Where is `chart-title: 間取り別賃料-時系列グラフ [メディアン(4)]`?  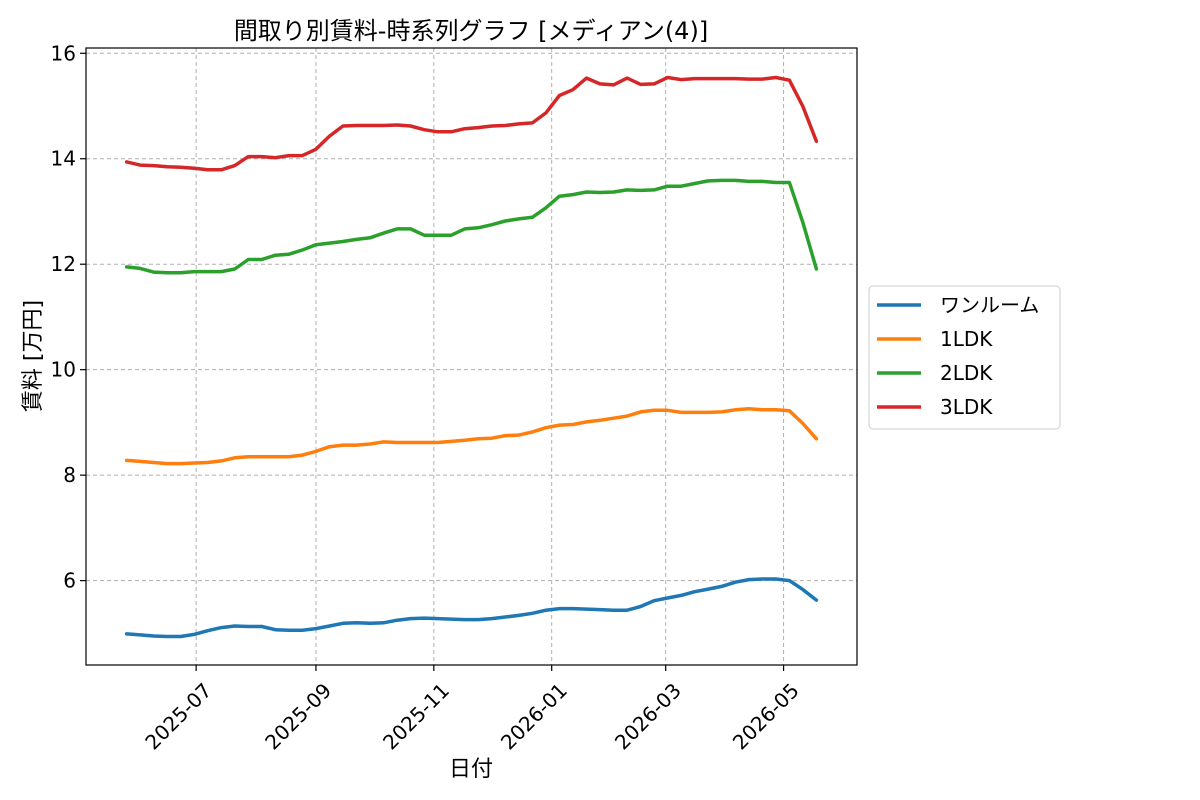 chart-title: 間取り別賃料-時系列グラフ [メディアン(4)] is located at coordinates (471, 31).